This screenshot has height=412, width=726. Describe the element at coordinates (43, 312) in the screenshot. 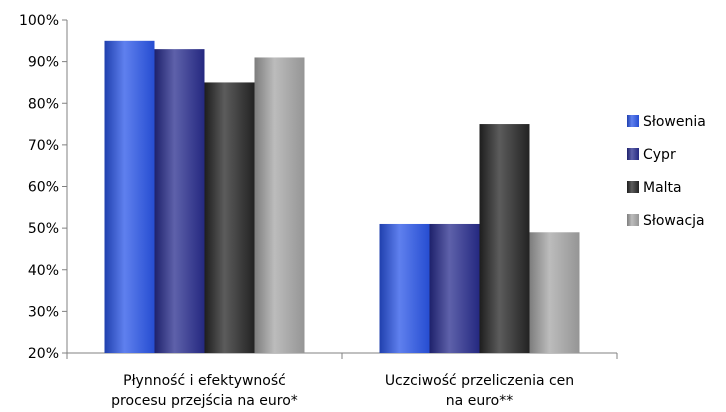

I see `y-tick-label: 30%` at that location.